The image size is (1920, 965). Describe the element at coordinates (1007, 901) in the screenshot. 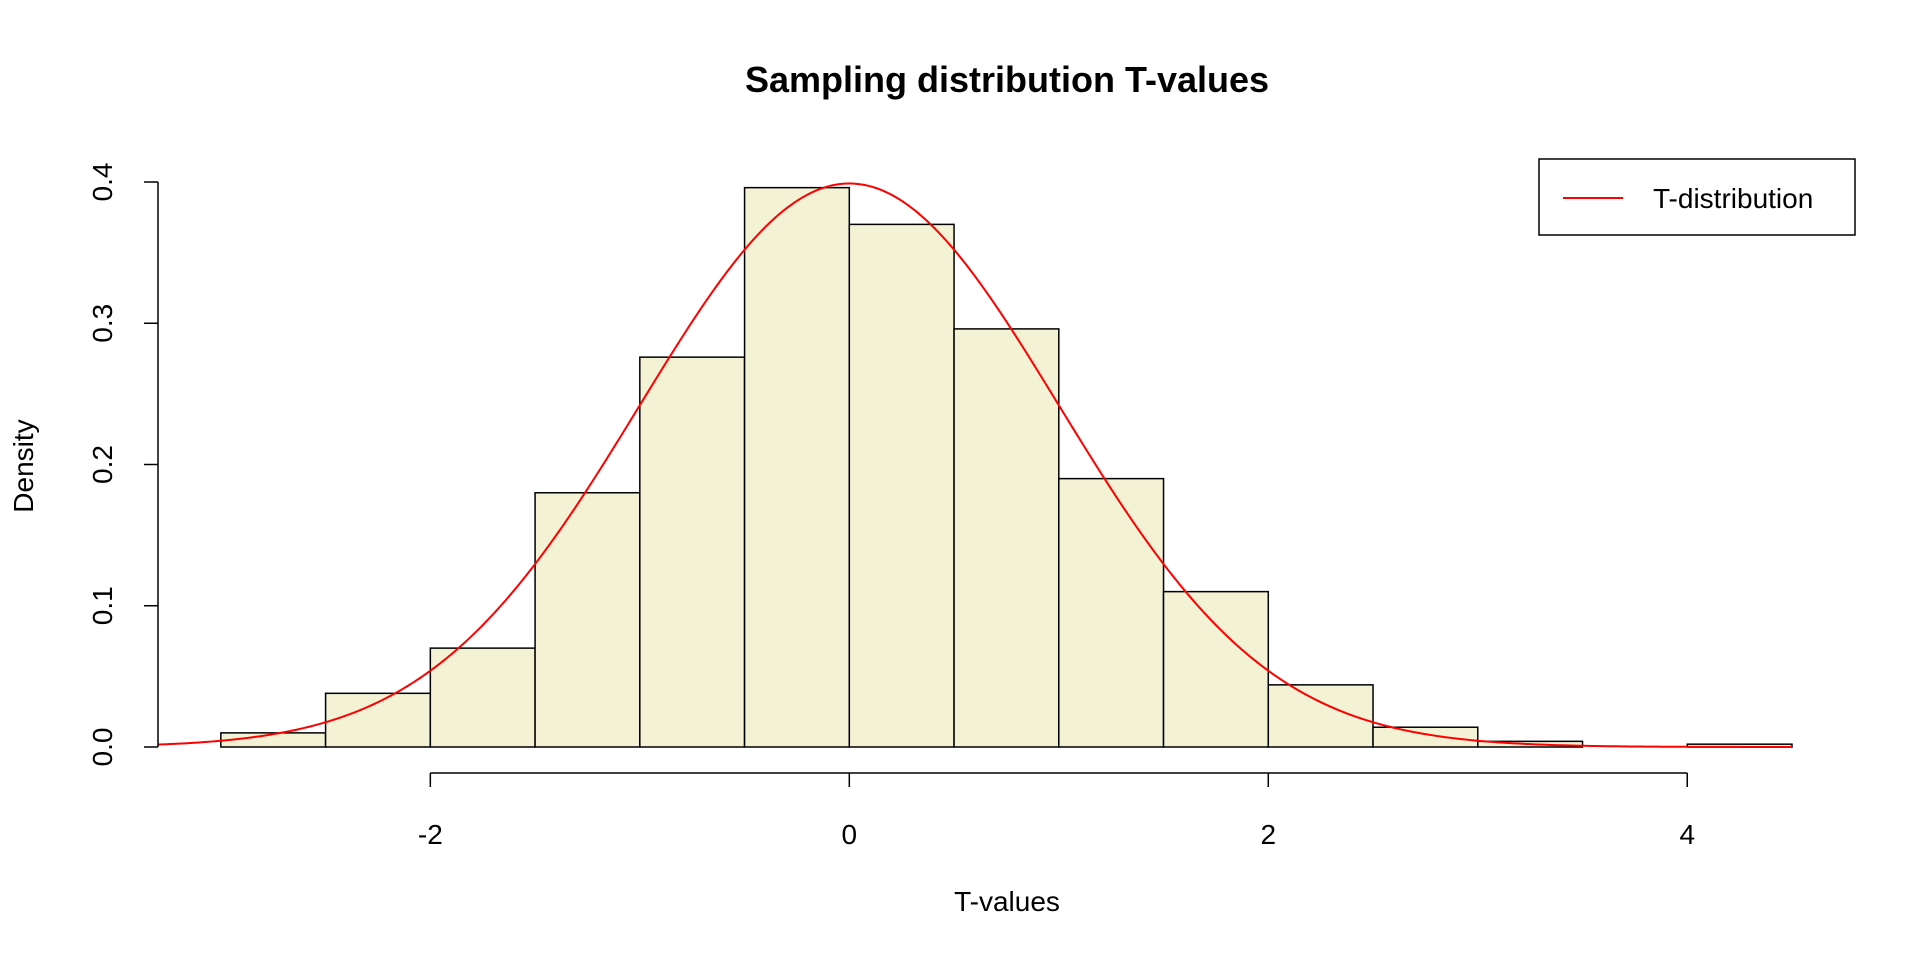

I see `x-axis-label: T-values` at that location.